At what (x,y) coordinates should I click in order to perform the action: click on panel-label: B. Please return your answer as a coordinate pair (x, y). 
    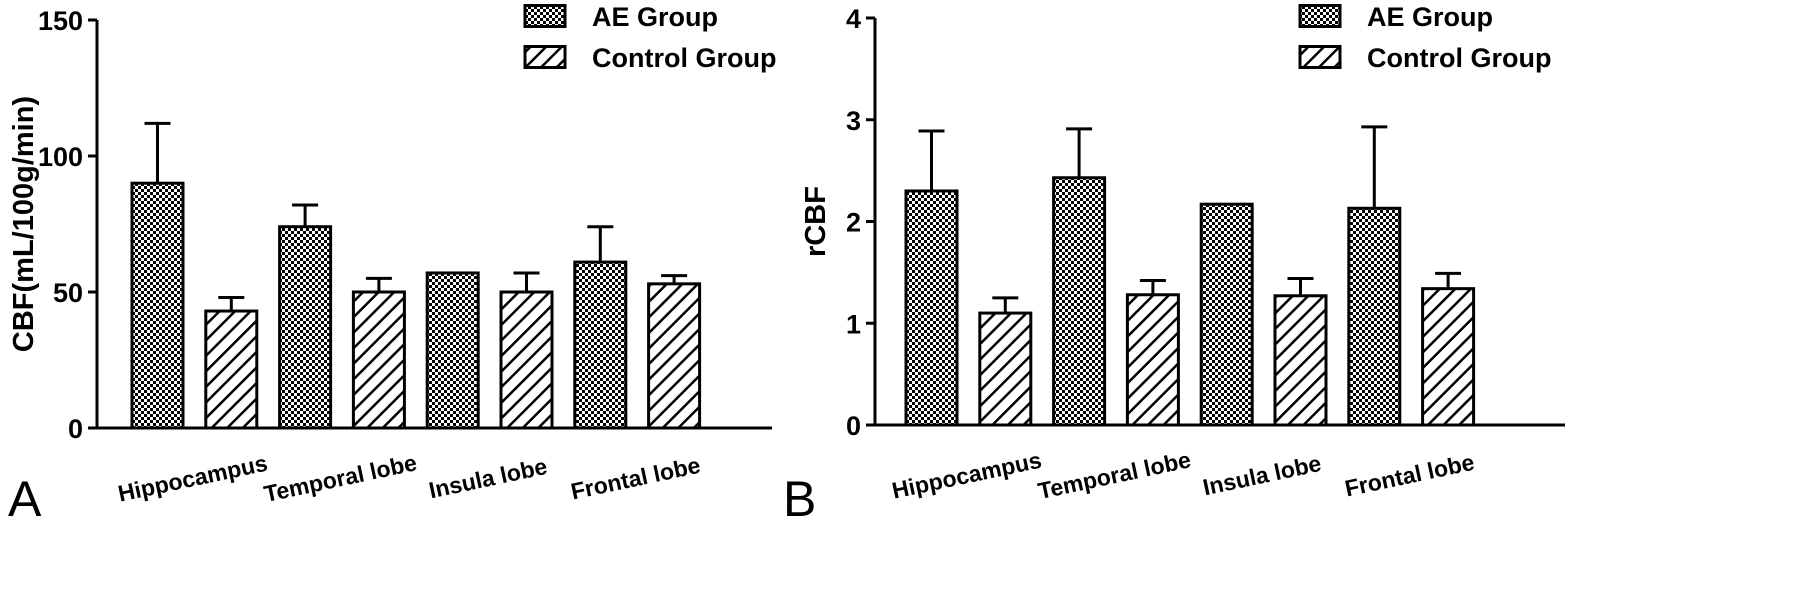
    Looking at the image, I should click on (799, 499).